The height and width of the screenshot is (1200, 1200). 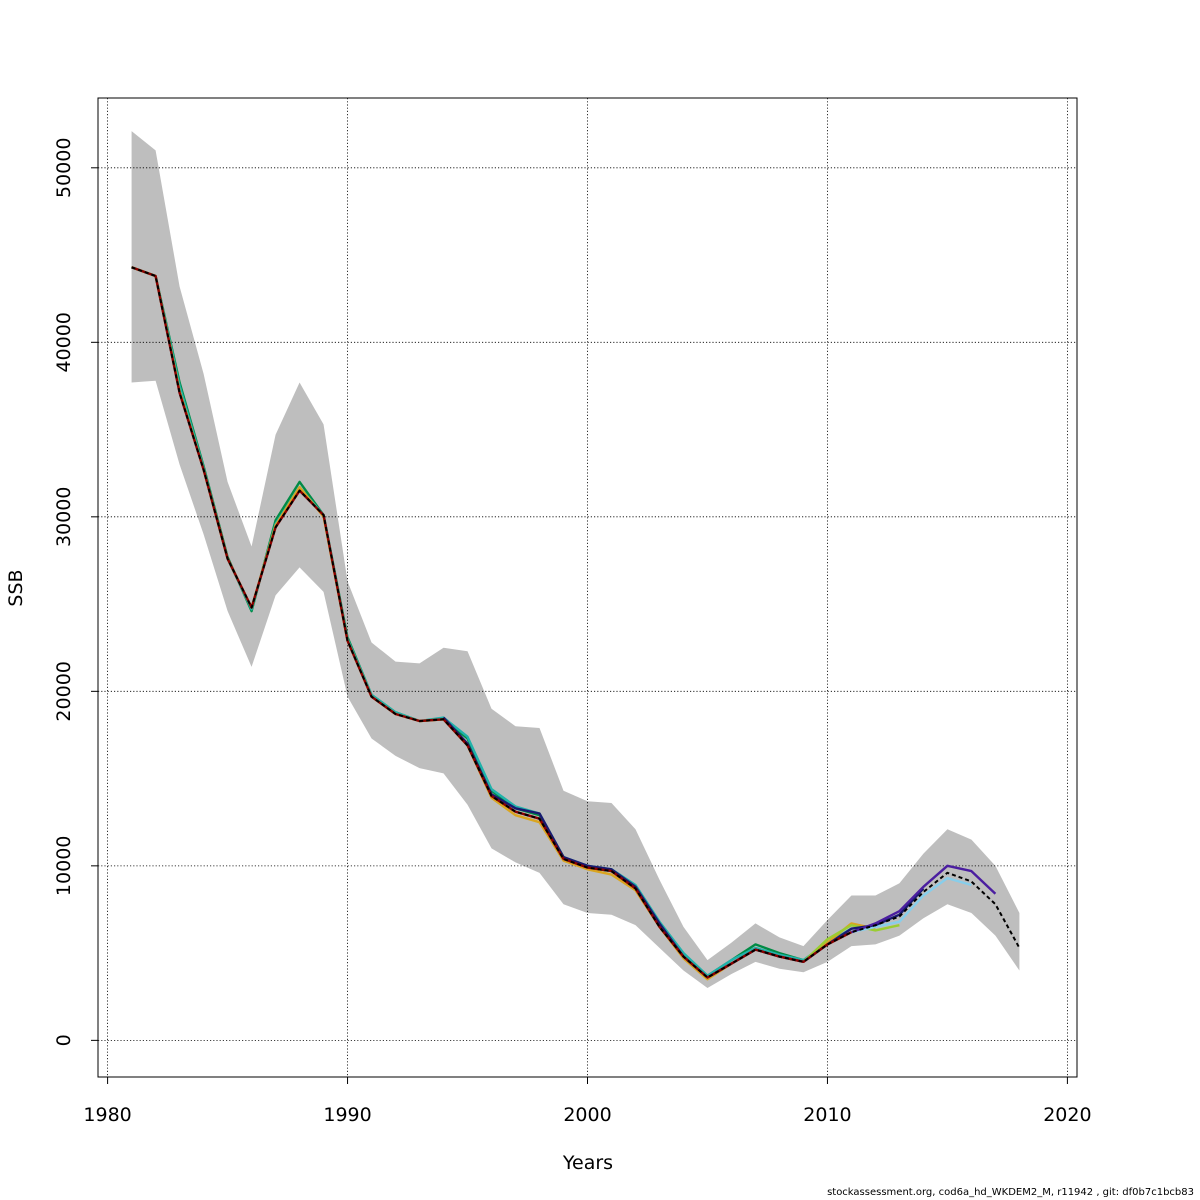 What do you see at coordinates (587, 1115) in the screenshot?
I see `x-tick-label: 2000` at bounding box center [587, 1115].